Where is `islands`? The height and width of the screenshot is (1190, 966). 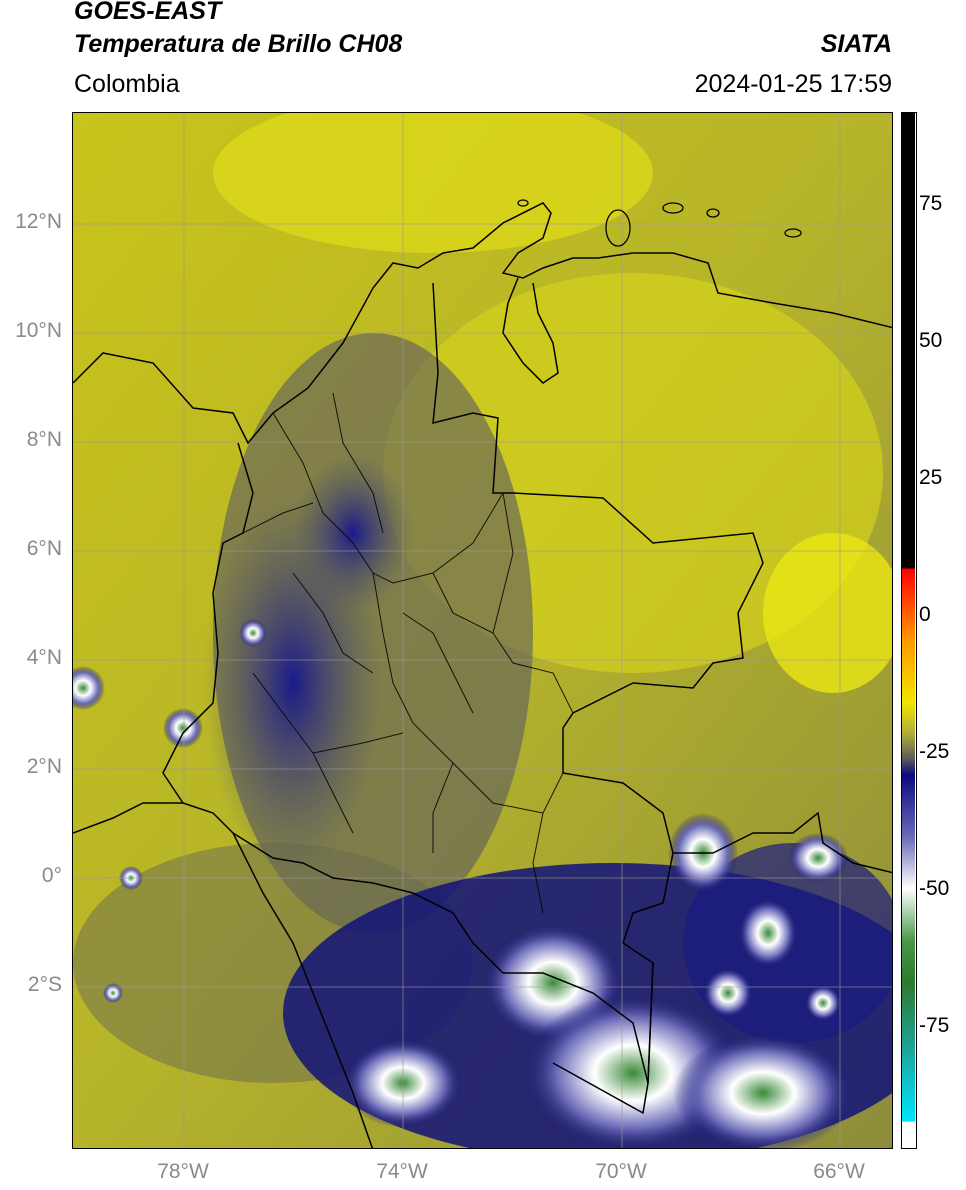
islands is located at coordinates (659, 223).